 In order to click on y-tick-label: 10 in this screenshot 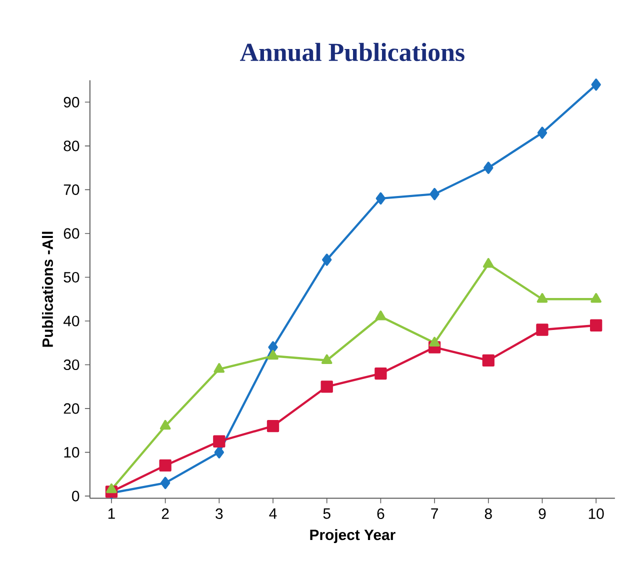, I will do `click(72, 452)`.